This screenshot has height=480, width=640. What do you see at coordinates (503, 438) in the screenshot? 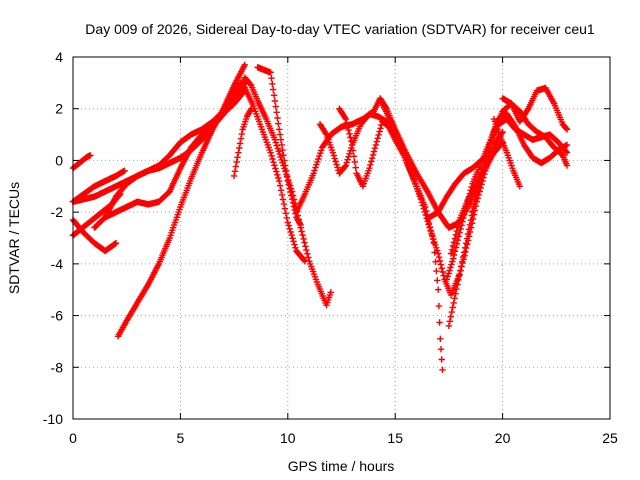
I see `x-tick-label: 20` at bounding box center [503, 438].